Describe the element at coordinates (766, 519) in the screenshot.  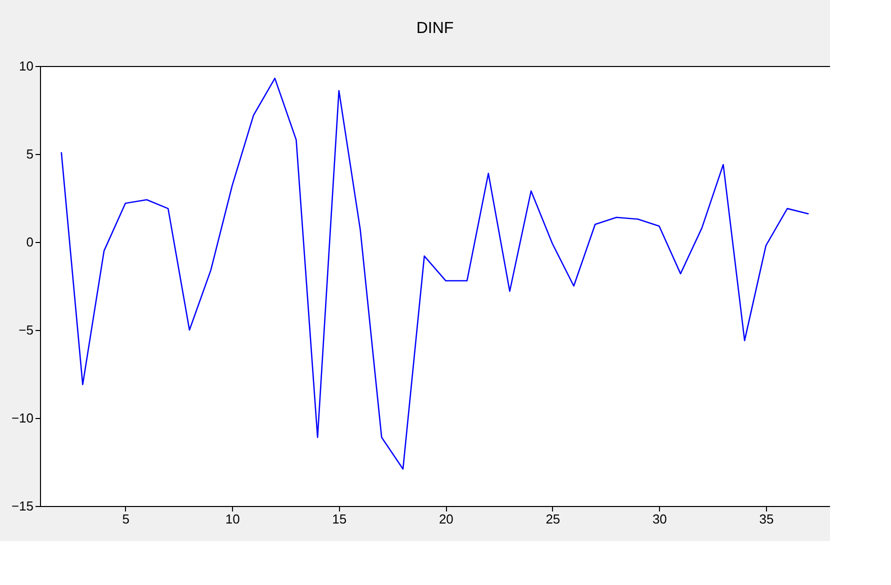
I see `x-tick-label: 35` at that location.